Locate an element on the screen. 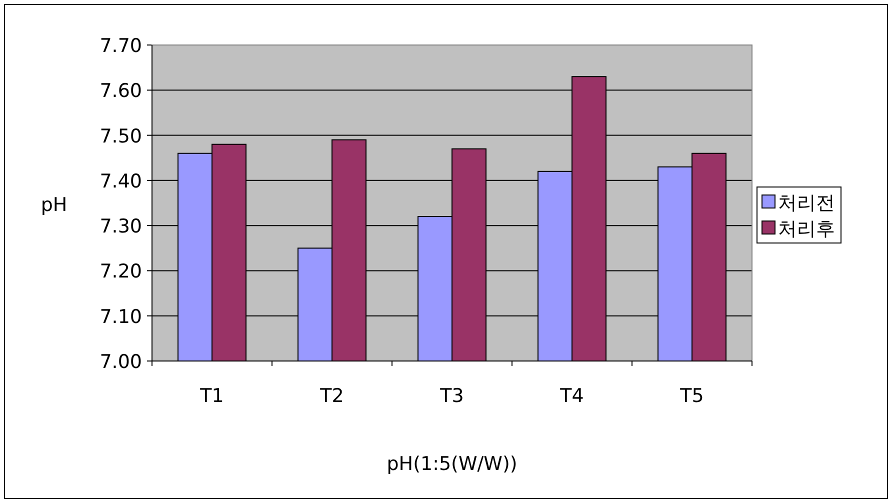 This screenshot has height=503, width=892. y-tick-label: 7.40 is located at coordinates (121, 181).